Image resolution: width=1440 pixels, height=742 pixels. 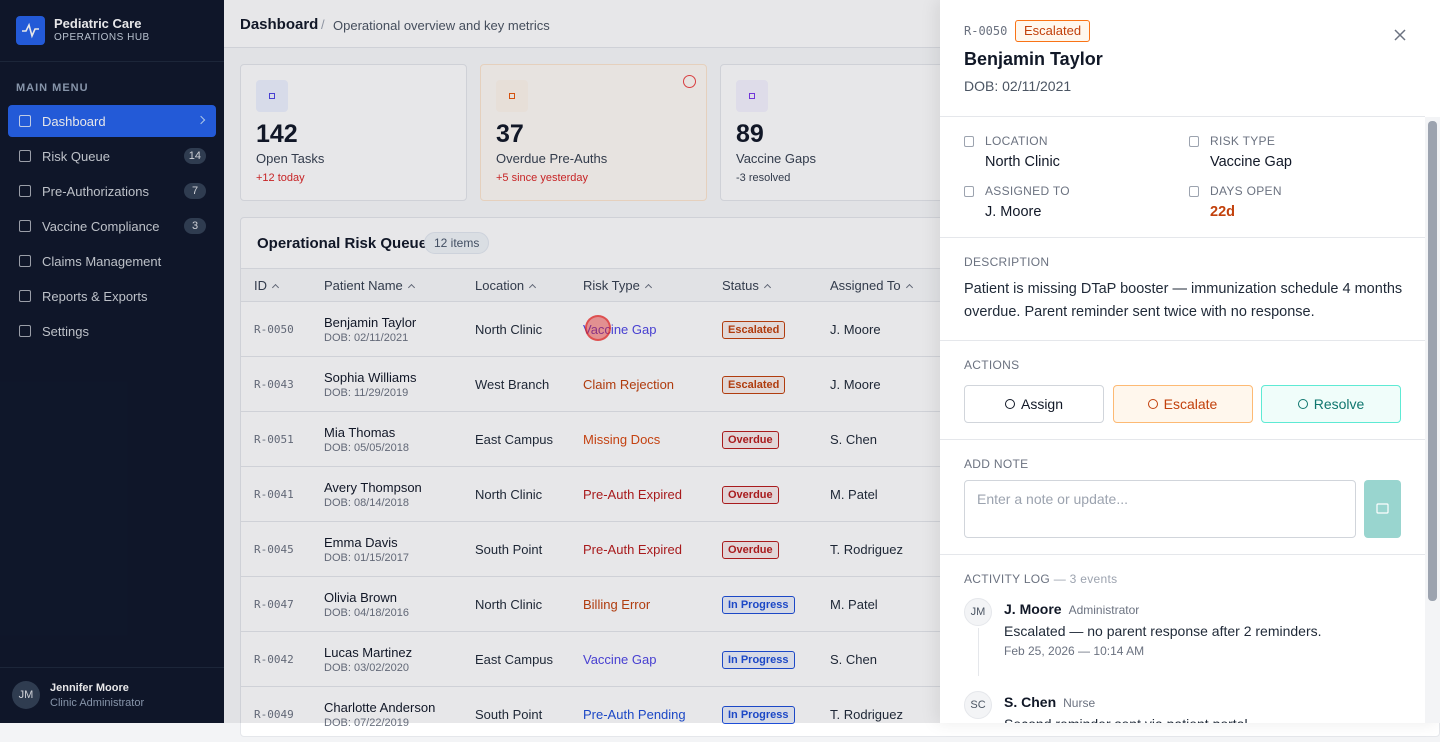 What do you see at coordinates (509, 329) in the screenshot?
I see `location: North Clinic` at bounding box center [509, 329].